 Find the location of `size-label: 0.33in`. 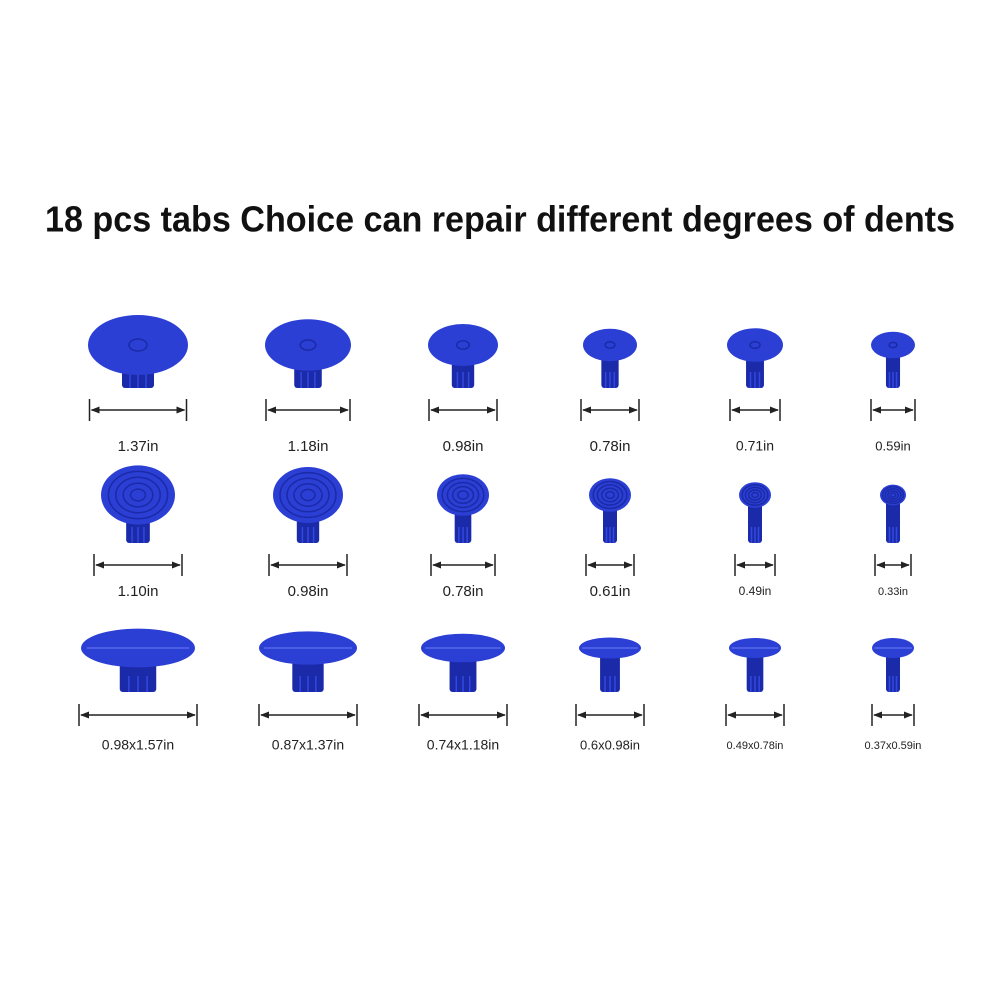

size-label: 0.33in is located at coordinates (893, 592).